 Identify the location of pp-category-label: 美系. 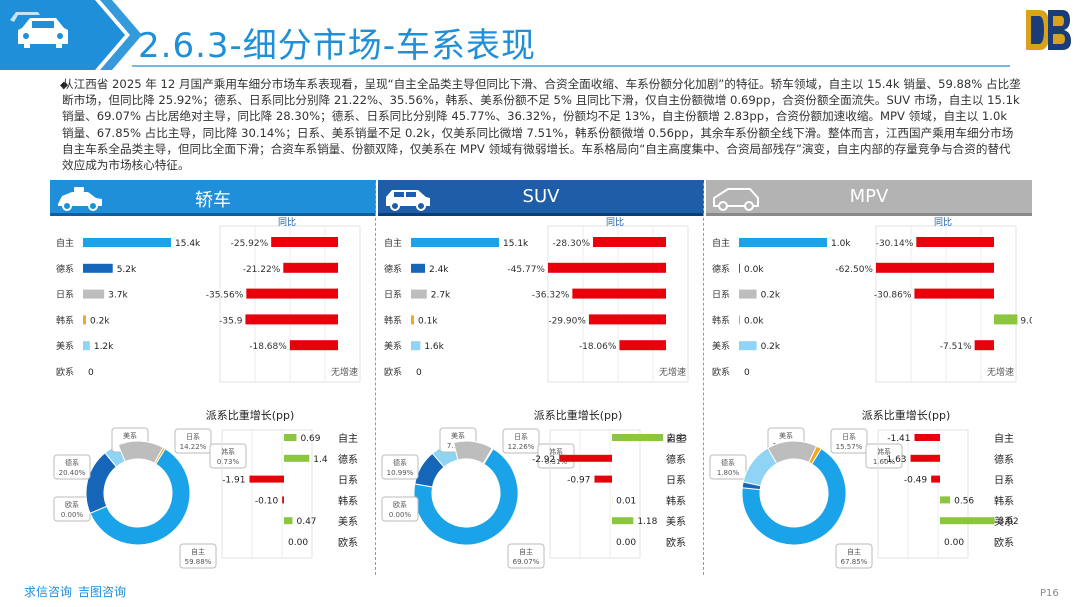
(348, 521).